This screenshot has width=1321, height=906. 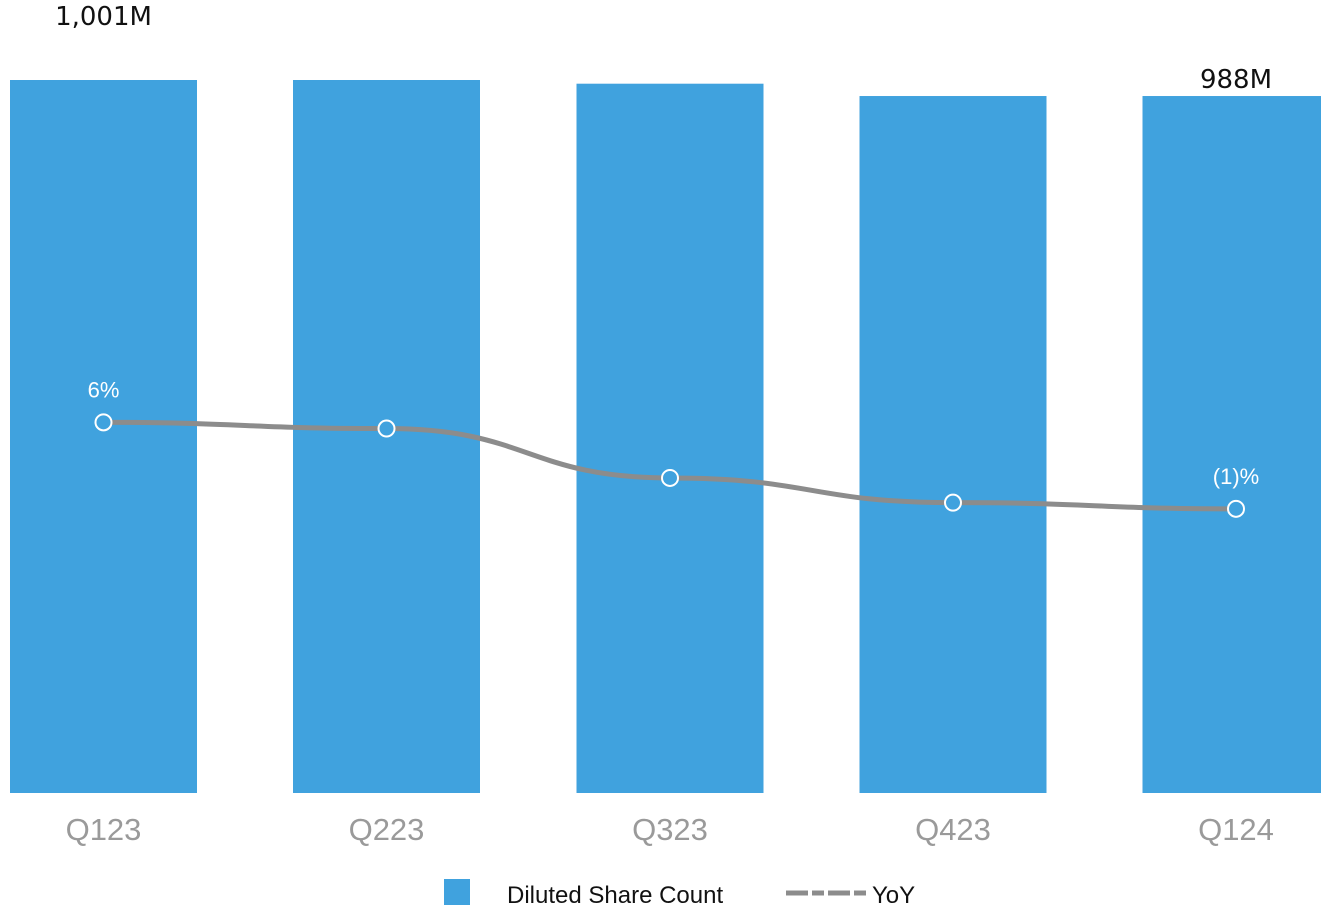 What do you see at coordinates (386, 428) in the screenshot?
I see `yoy-point-q223` at bounding box center [386, 428].